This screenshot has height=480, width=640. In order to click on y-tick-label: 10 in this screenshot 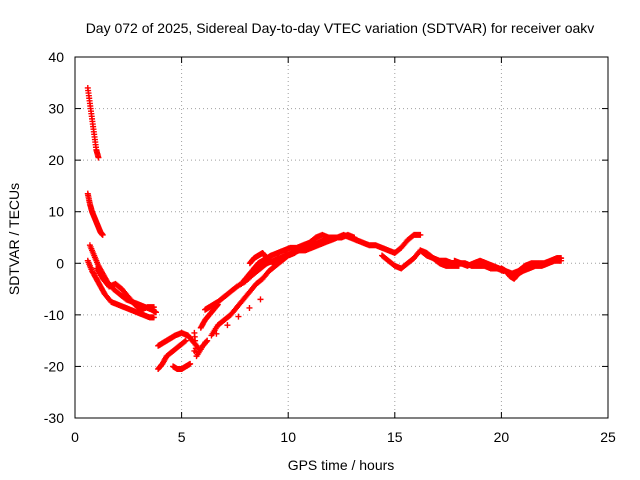, I will do `click(56, 212)`.